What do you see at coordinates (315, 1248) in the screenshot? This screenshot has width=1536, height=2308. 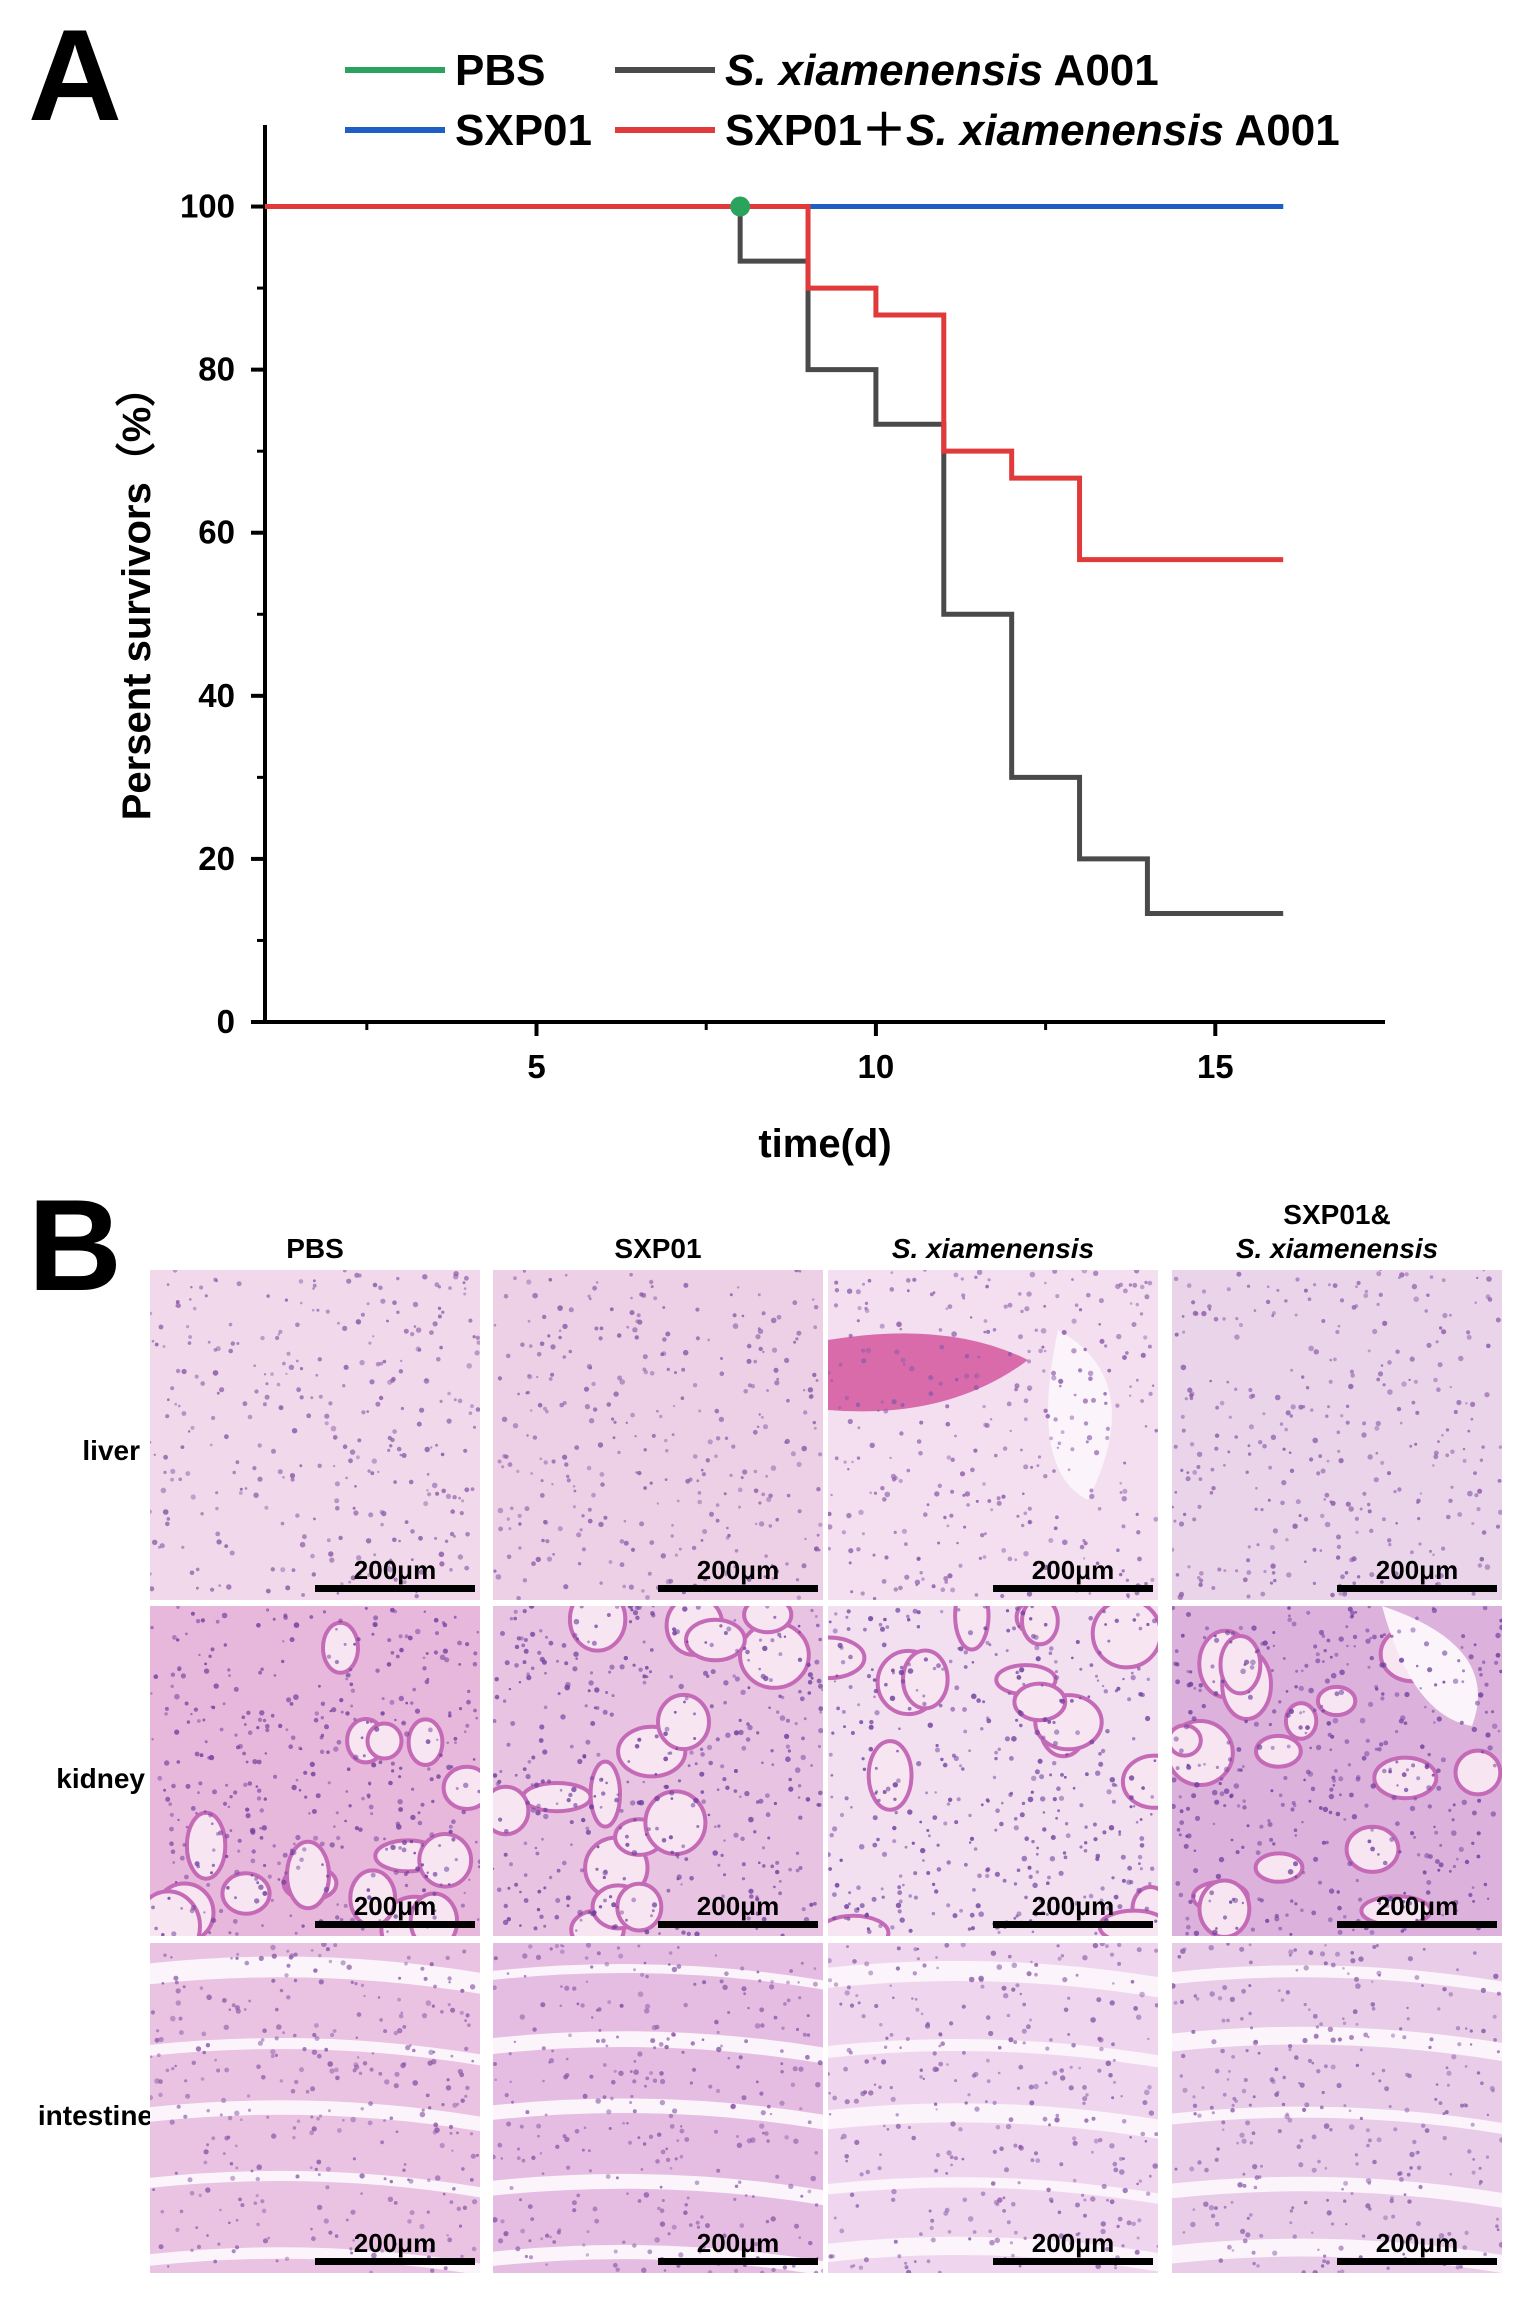 I see `col-title-pbs: PBS` at bounding box center [315, 1248].